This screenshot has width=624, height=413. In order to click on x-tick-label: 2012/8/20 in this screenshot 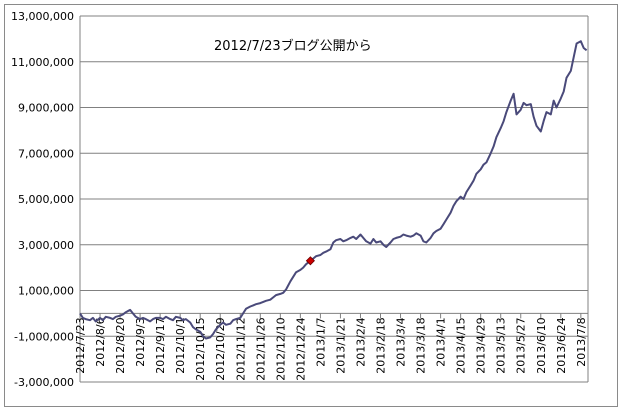, I will do `click(120, 345)`.